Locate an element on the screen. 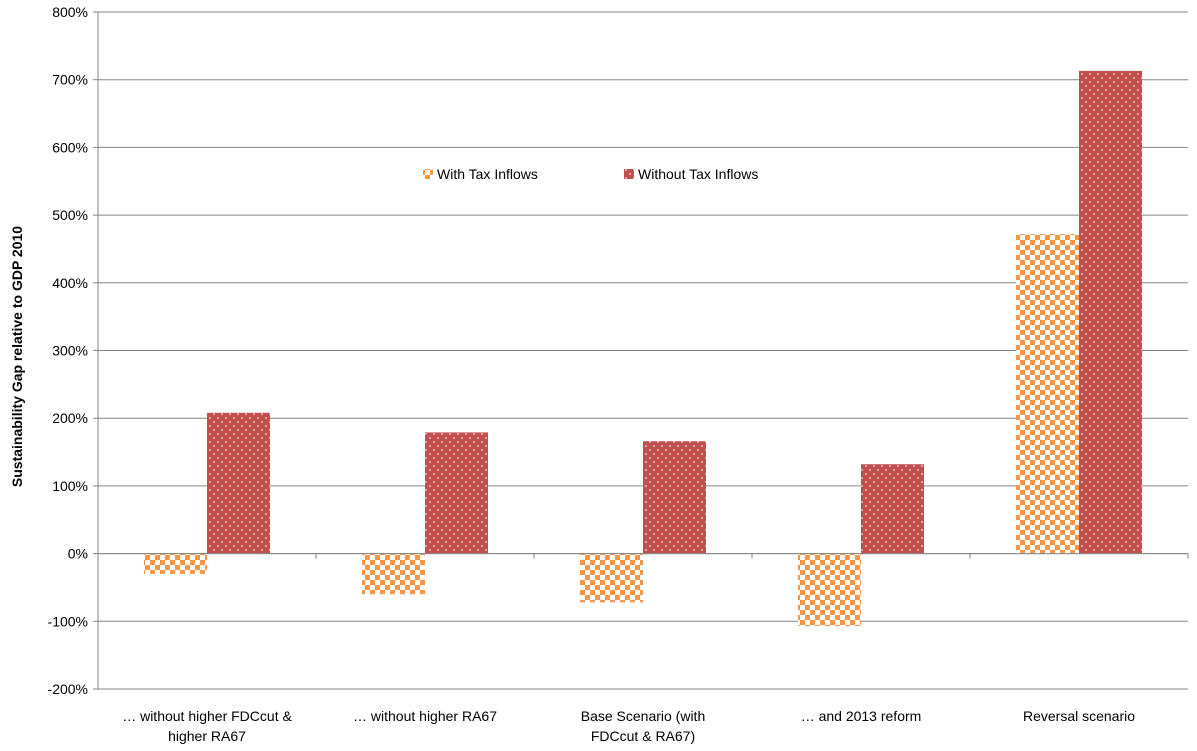  y-tick-label: -200% is located at coordinates (68, 689).